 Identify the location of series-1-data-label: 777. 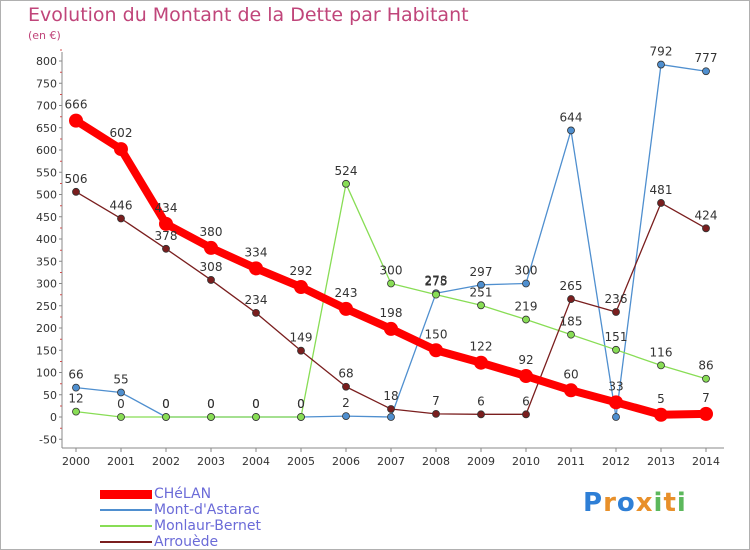
(706, 58).